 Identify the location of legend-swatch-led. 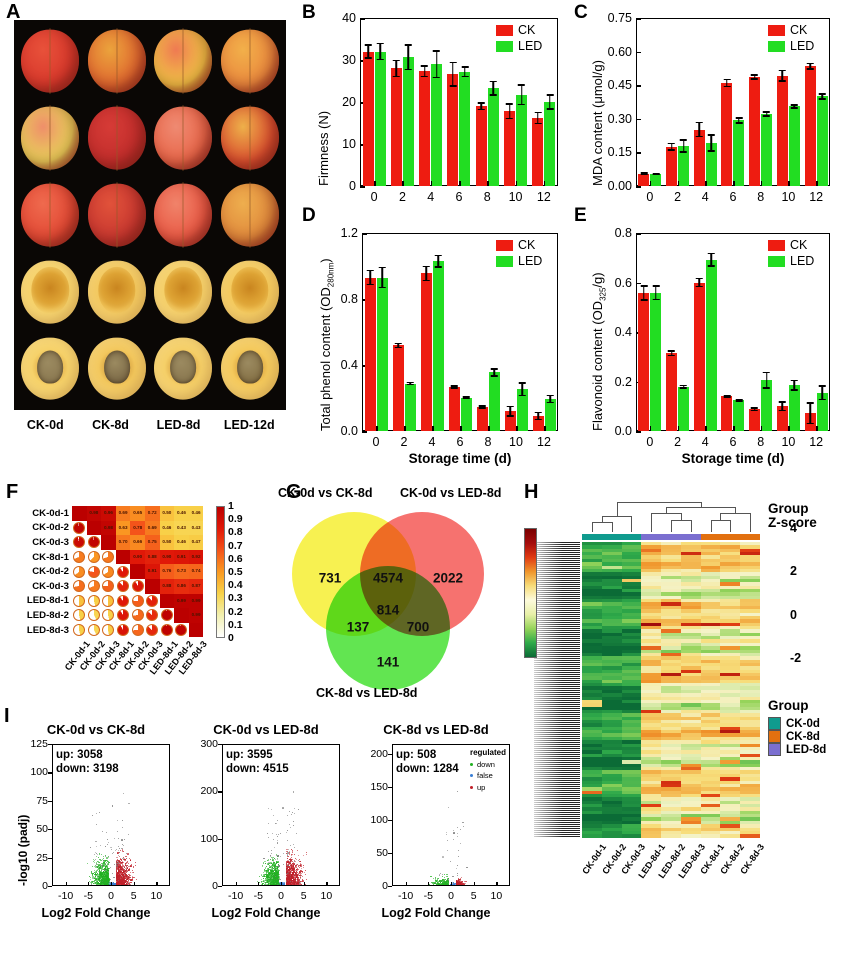
(776, 261).